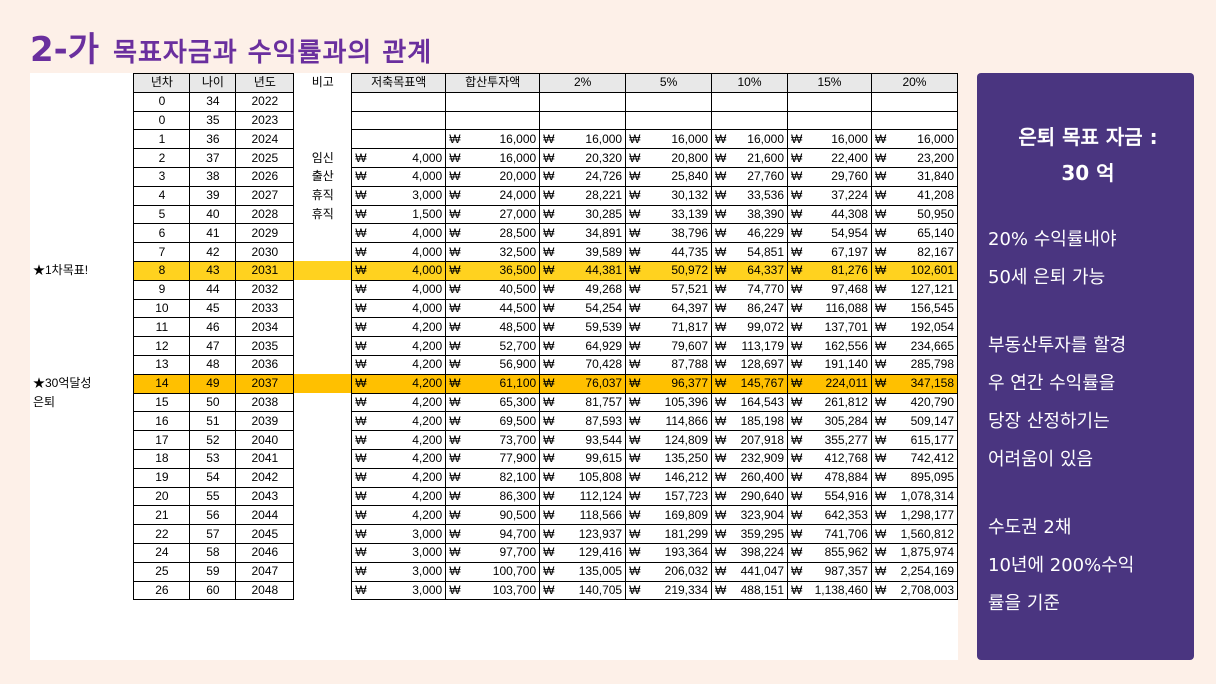 Image resolution: width=1216 pixels, height=684 pixels. What do you see at coordinates (213, 496) in the screenshot?
I see `age-cell: 55` at bounding box center [213, 496].